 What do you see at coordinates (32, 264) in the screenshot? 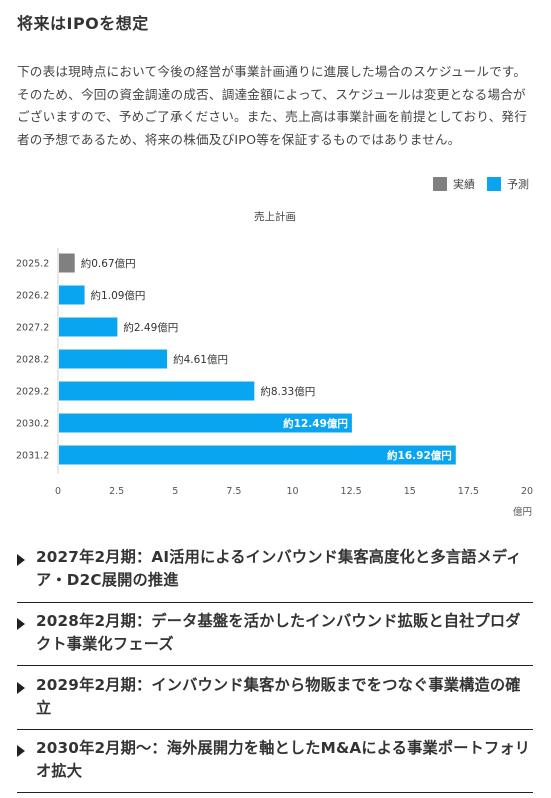
I see `category-label: 2025.2` at bounding box center [32, 264].